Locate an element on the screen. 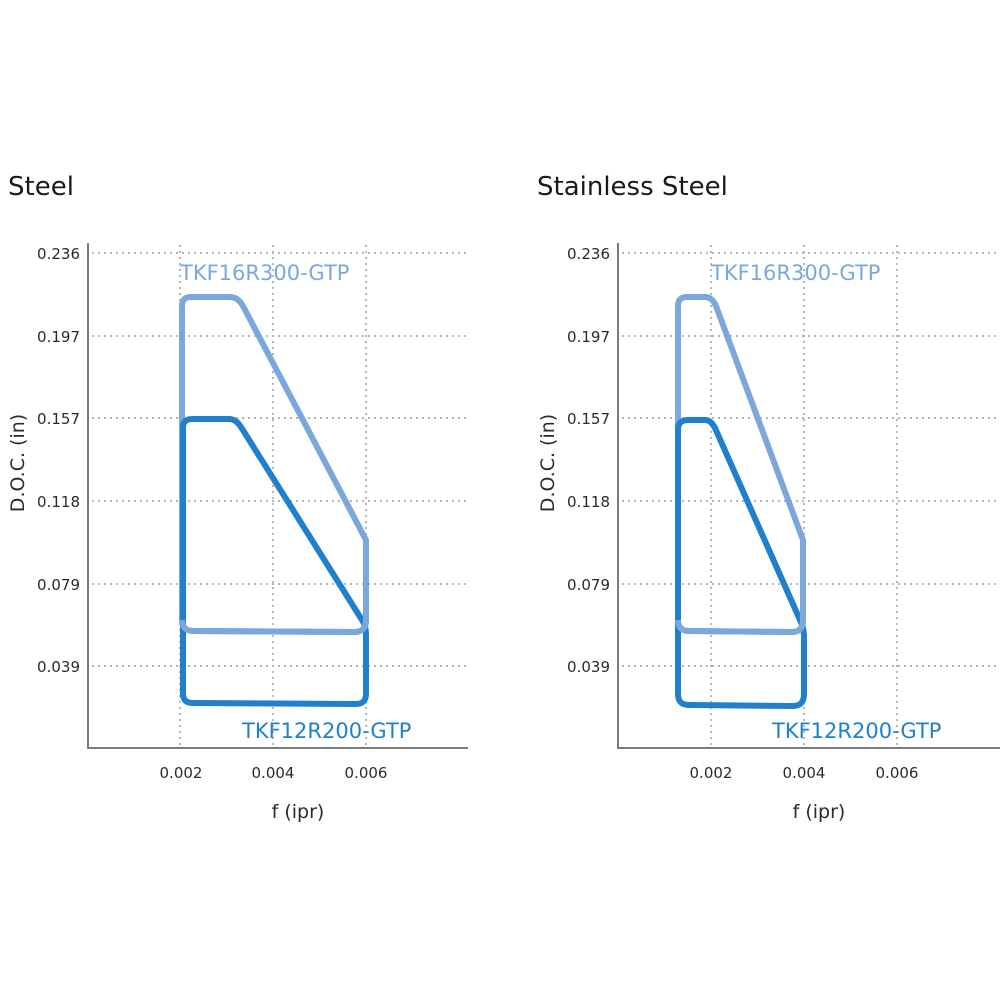  chart-title: Steel is located at coordinates (41, 187).